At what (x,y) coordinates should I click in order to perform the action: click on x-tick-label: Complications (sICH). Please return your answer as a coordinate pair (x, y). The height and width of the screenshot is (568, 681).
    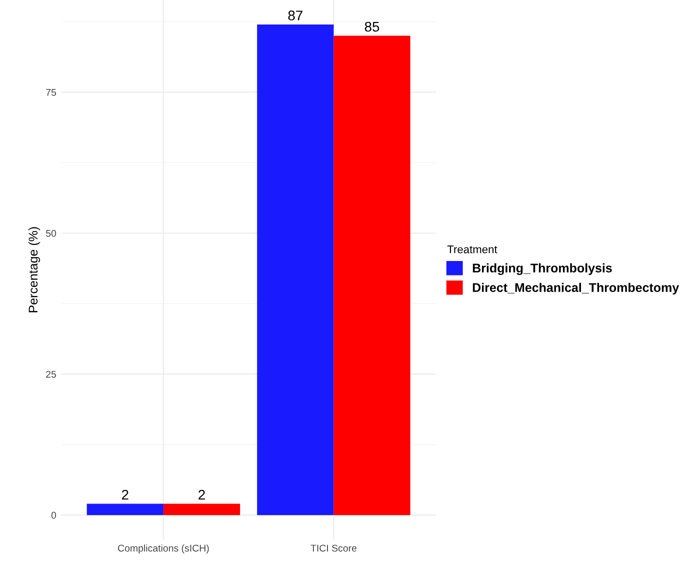
    Looking at the image, I should click on (163, 549).